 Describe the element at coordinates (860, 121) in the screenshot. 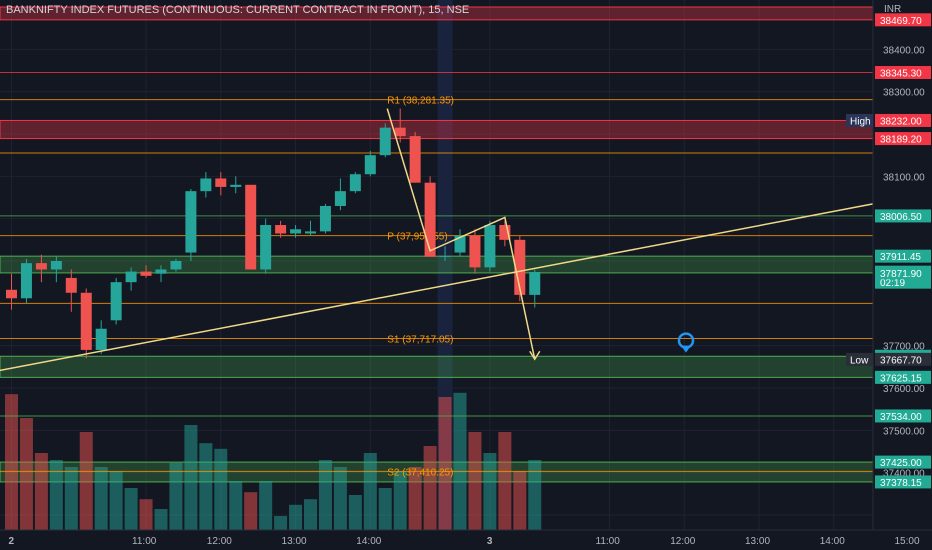

I see `price-tag-prefix: High` at that location.